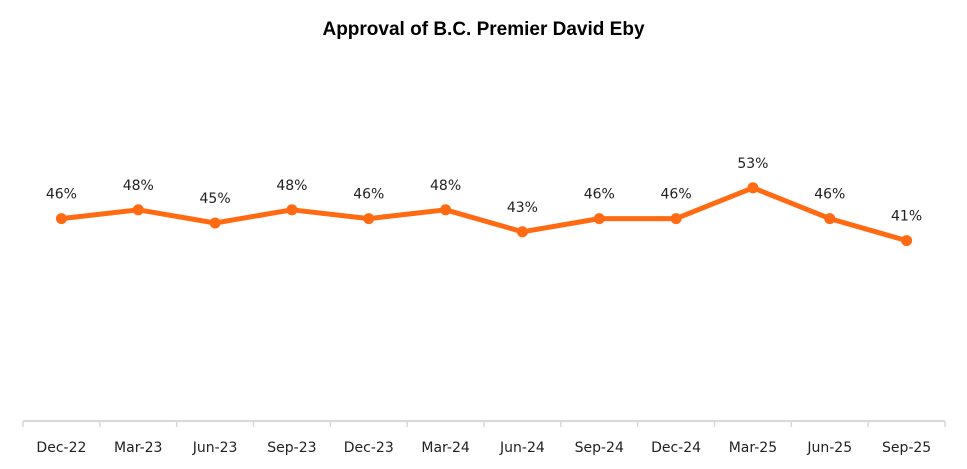 This screenshot has width=967, height=469. Describe the element at coordinates (906, 217) in the screenshot. I see `data-label: 41%` at that location.